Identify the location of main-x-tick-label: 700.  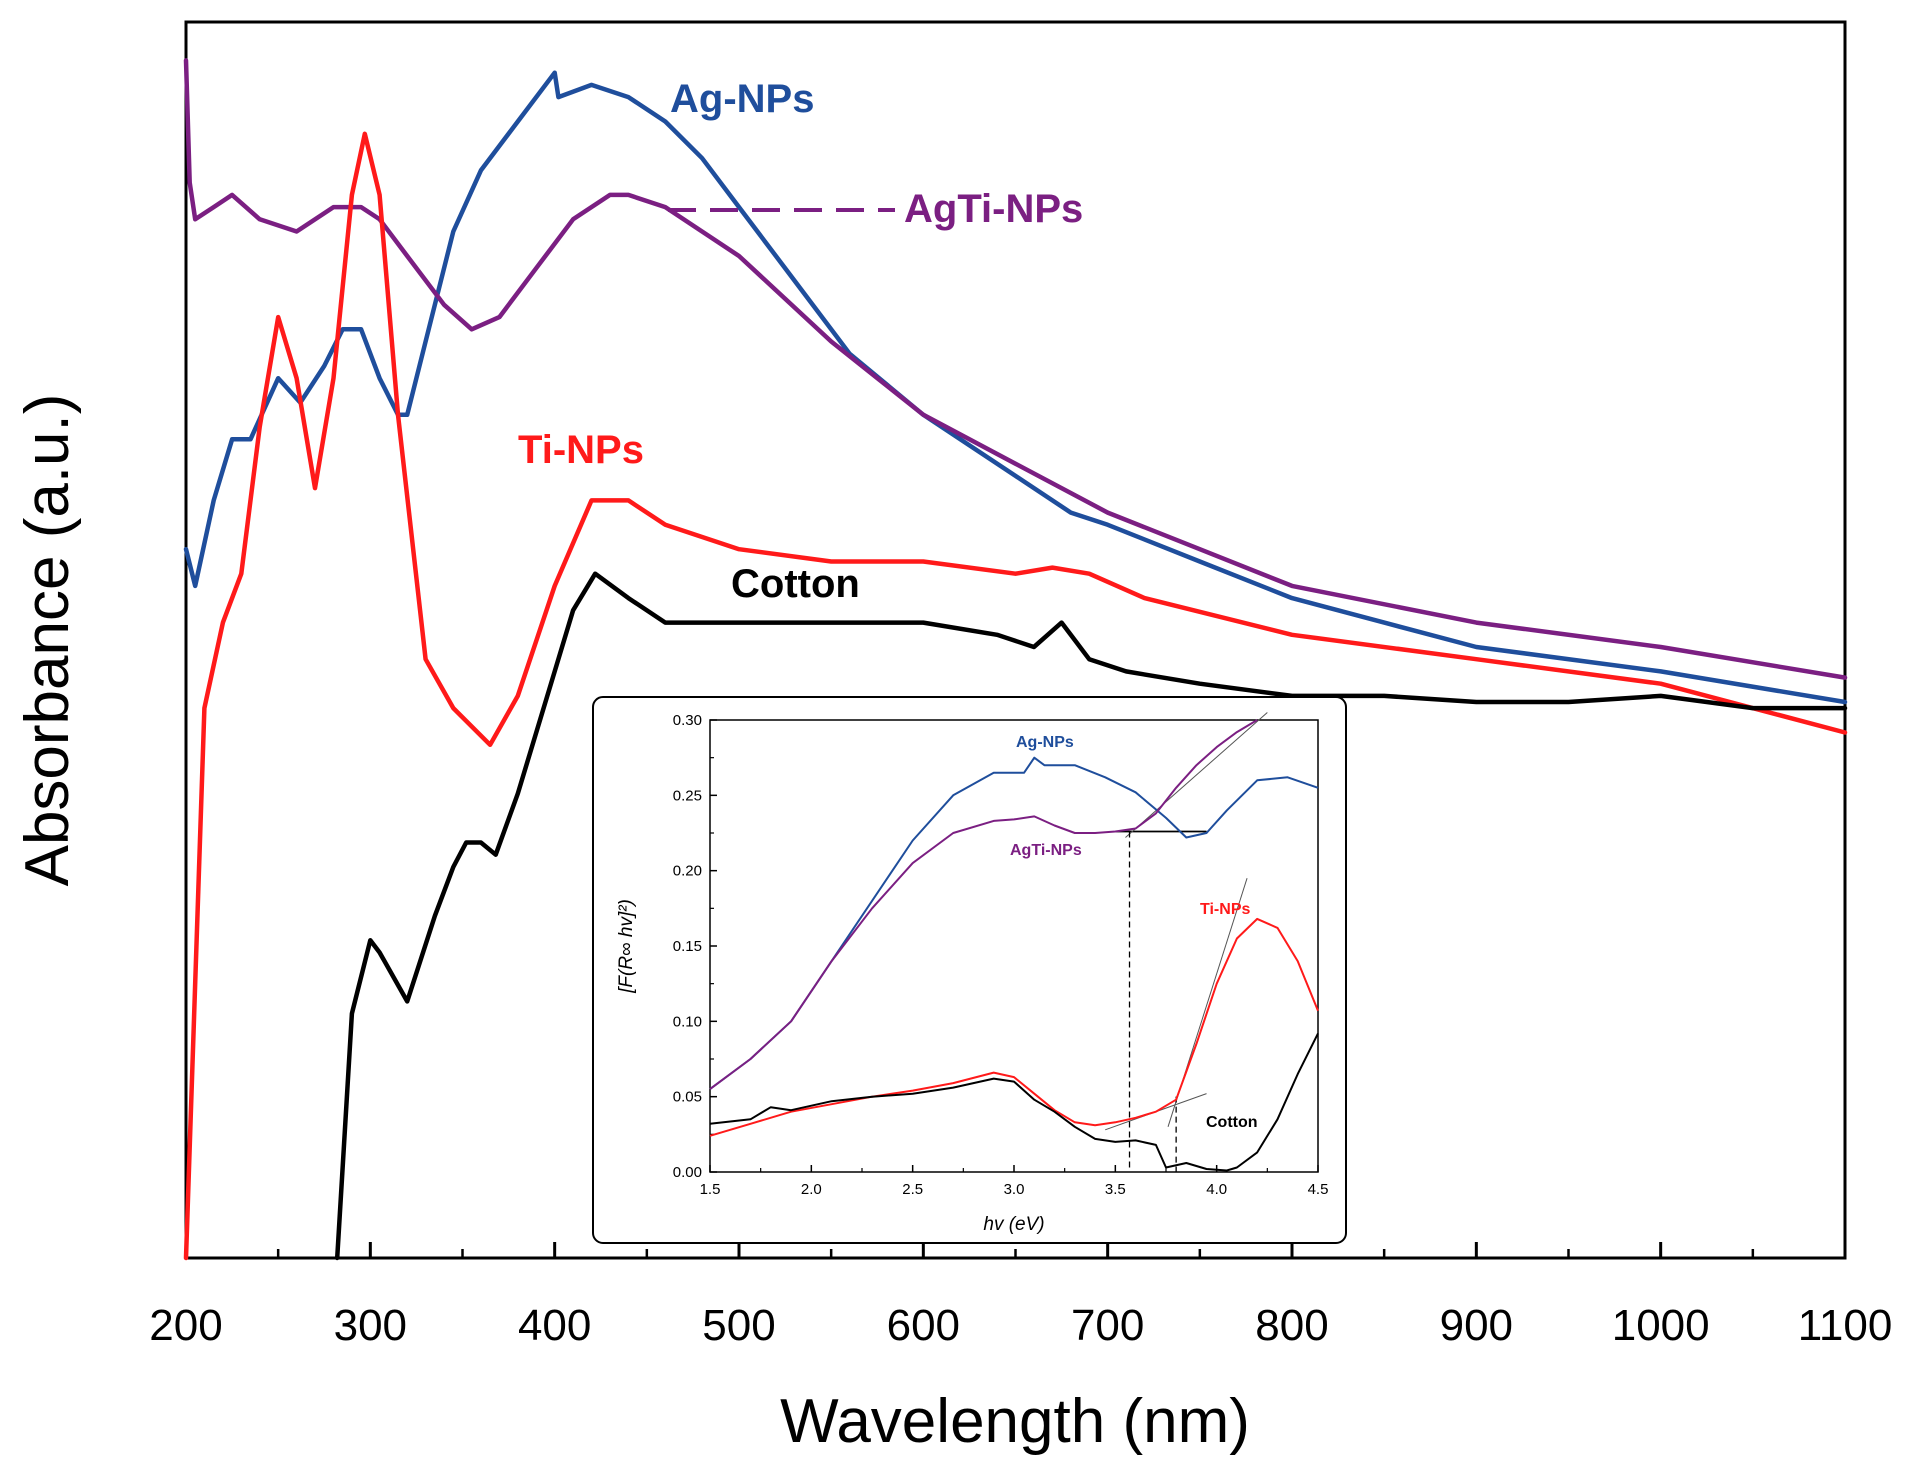
(1107, 1325).